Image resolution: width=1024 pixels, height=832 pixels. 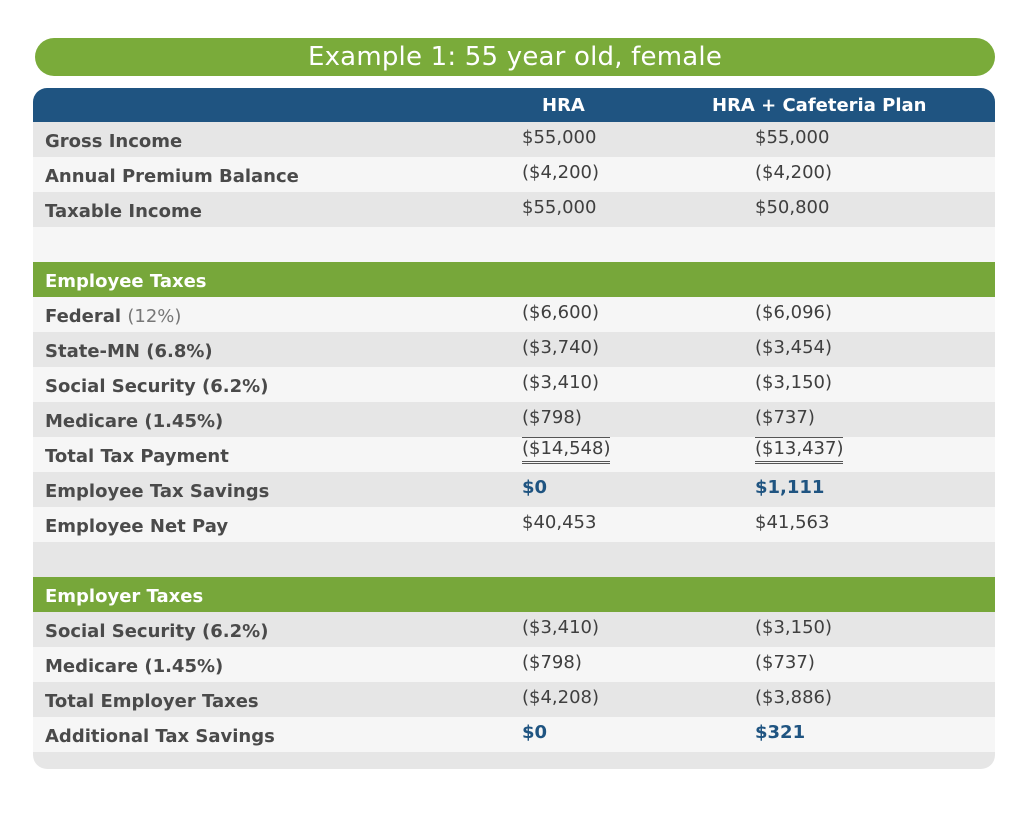 I want to click on cafeteria-value: $1,111, so click(x=790, y=487).